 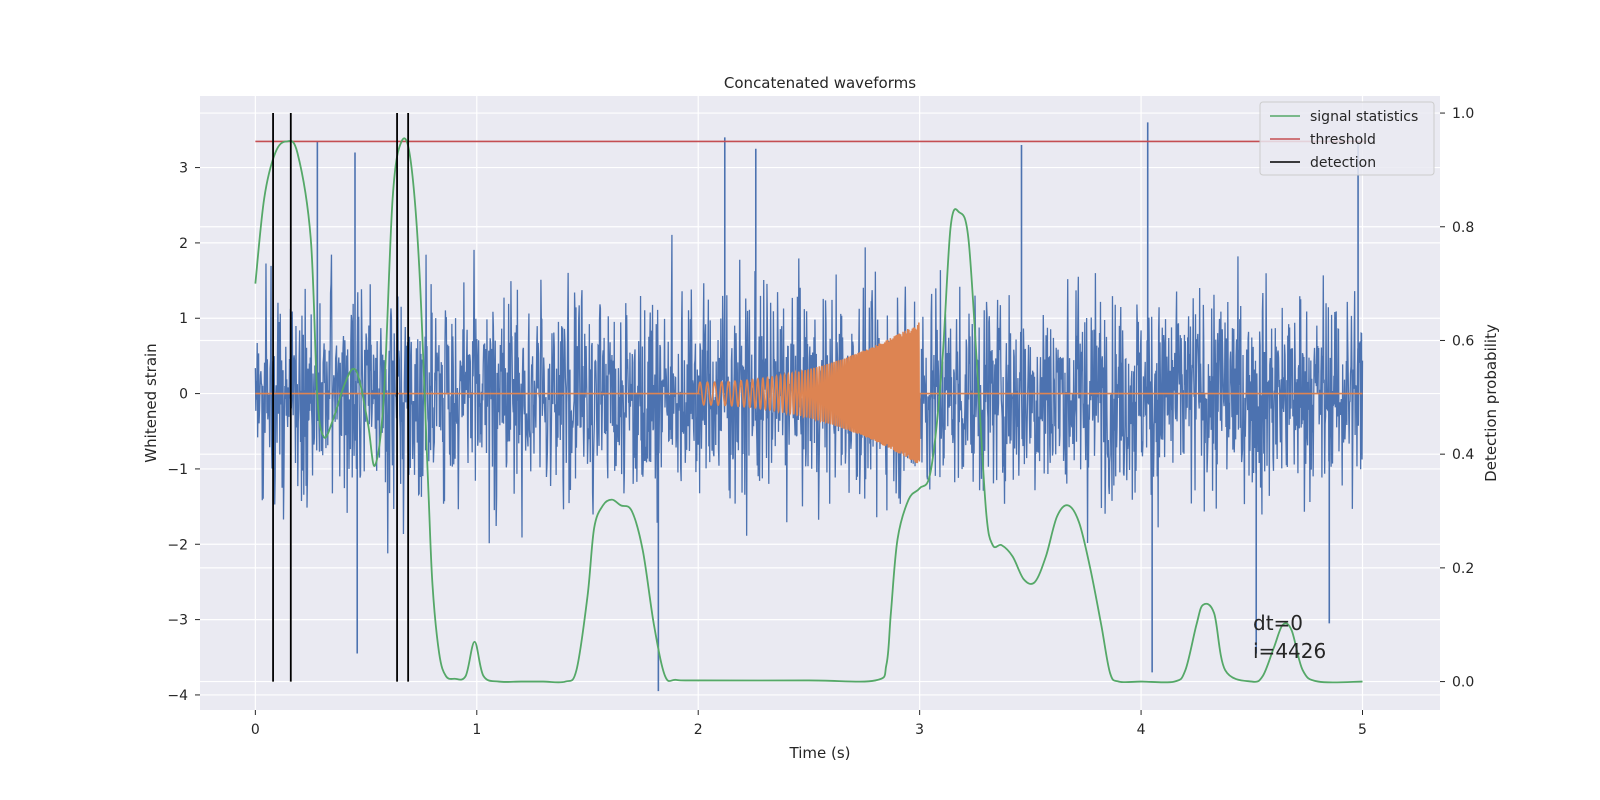 I want to click on y2-tick-label: 0.6, so click(x=1463, y=341).